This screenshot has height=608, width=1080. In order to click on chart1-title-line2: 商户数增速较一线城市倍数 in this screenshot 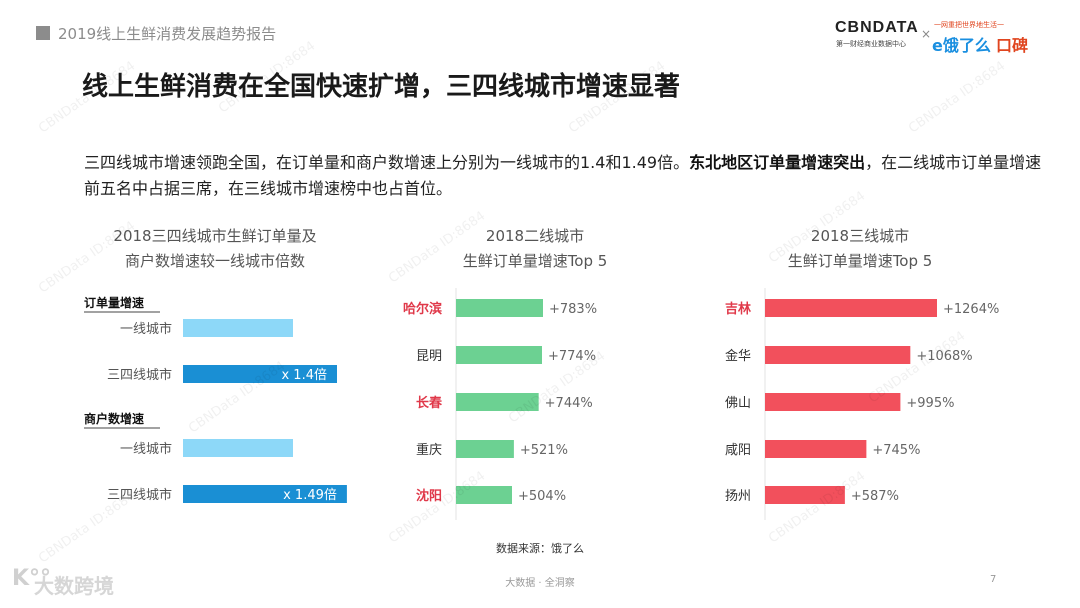, I will do `click(214, 261)`.